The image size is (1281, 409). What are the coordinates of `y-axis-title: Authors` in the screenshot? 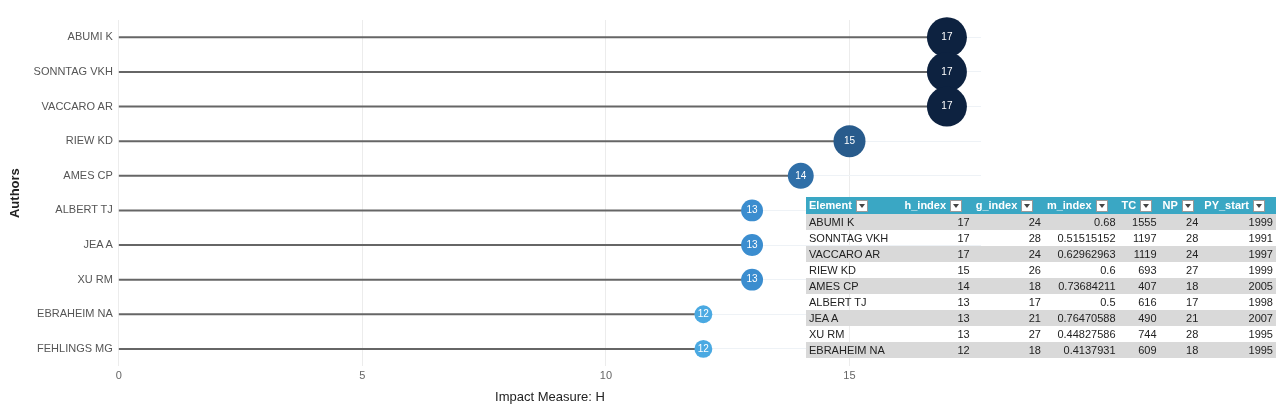 It's located at (15, 193).